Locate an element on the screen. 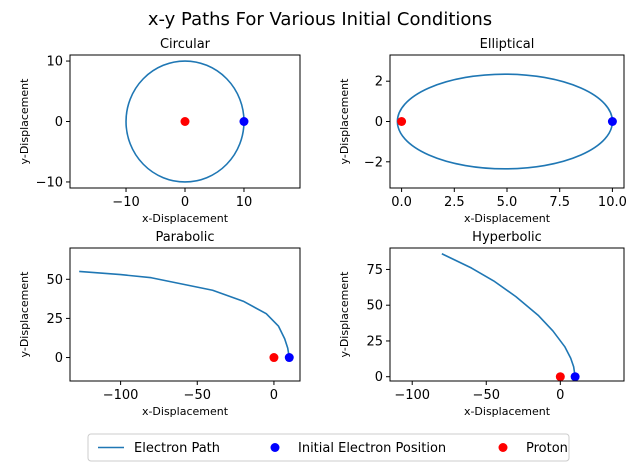  y-tick-label: −10 is located at coordinates (49, 182).